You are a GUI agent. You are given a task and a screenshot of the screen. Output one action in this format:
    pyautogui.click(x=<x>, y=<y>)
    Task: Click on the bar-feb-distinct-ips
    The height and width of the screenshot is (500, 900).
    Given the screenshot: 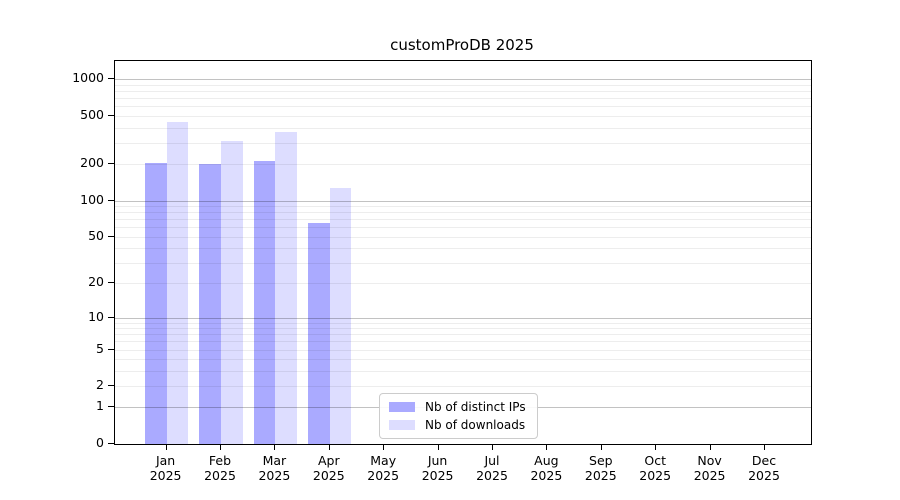 What is the action you would take?
    pyautogui.click(x=210, y=304)
    